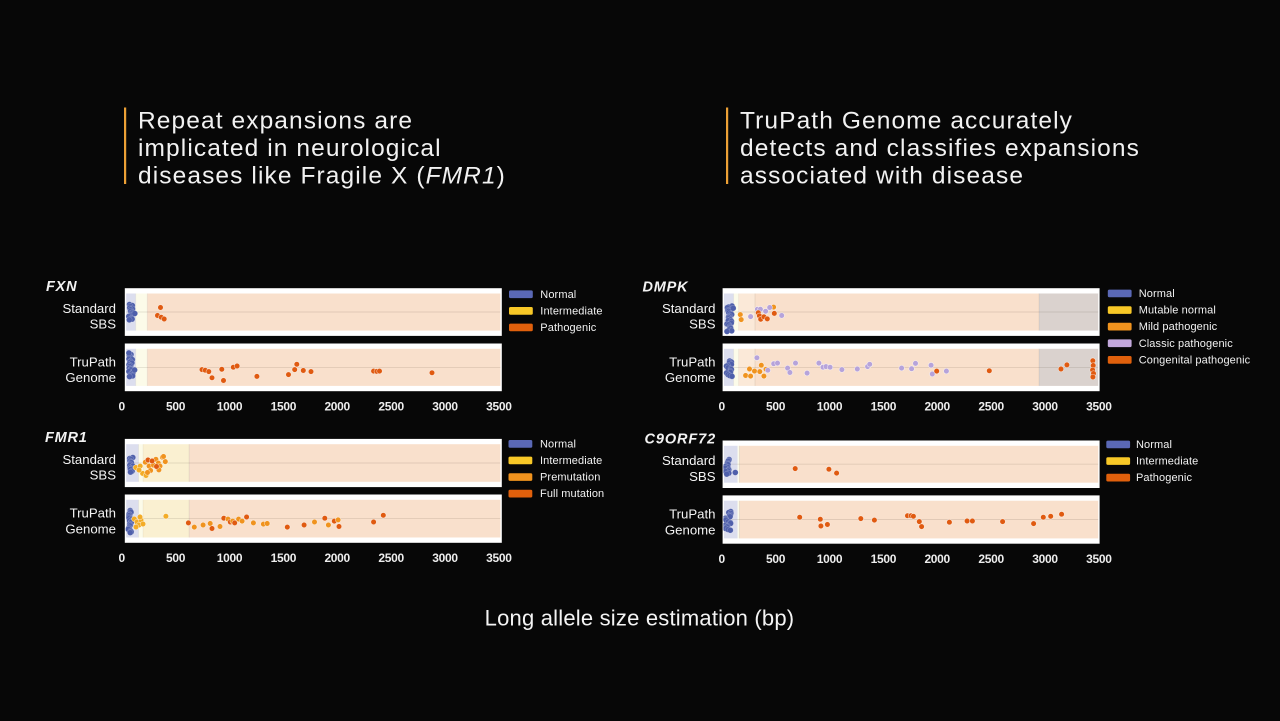 This screenshot has width=1280, height=721. I want to click on svg-text: Premutation, so click(570, 478).